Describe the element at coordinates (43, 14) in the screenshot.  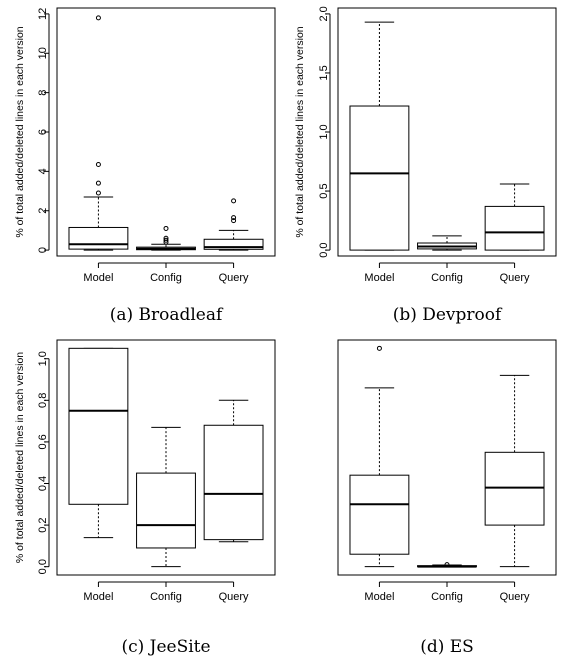
I see `y-tick-label: 12` at that location.